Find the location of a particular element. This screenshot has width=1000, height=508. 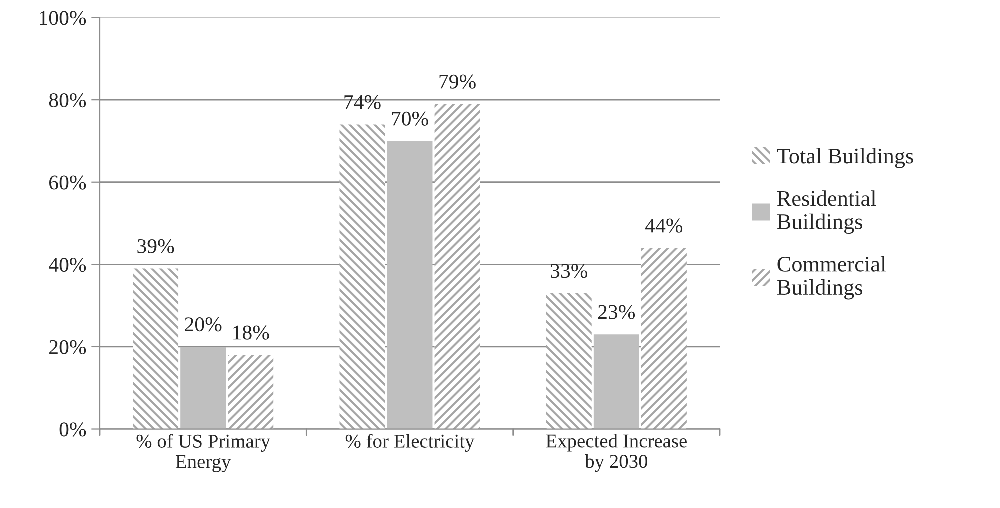

x-tick-label: Expected Increase by 2030 is located at coordinates (616, 453).